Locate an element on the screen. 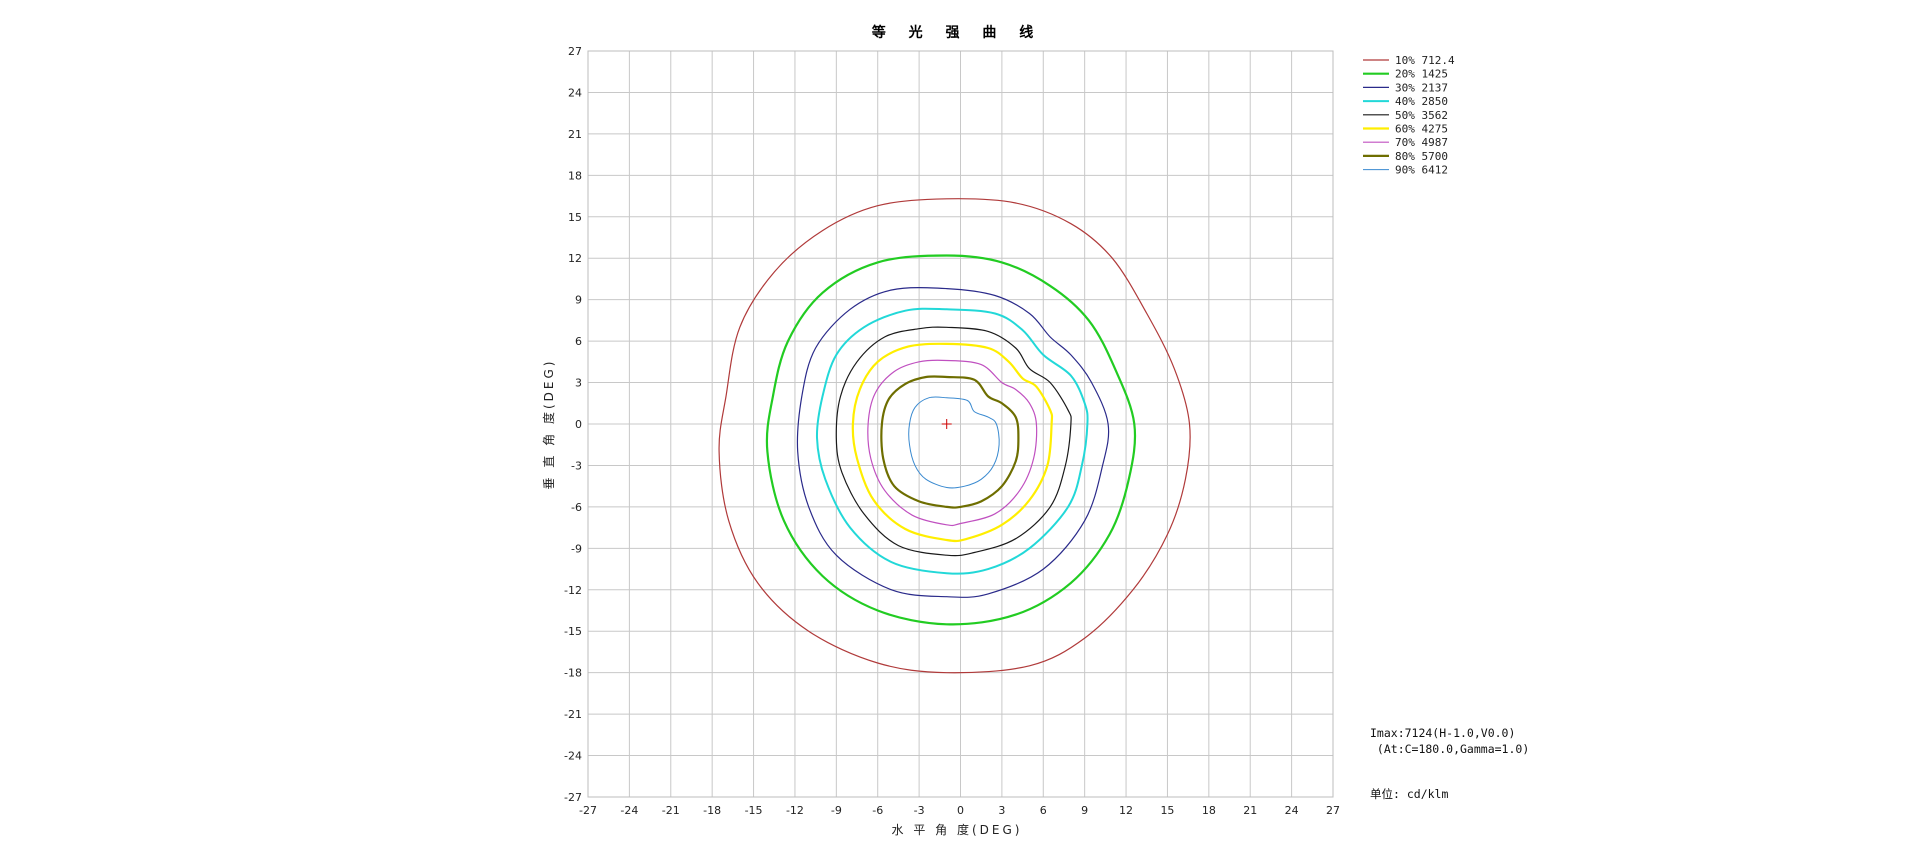 The width and height of the screenshot is (1915, 846). legend-label: 30% 2137 is located at coordinates (1421, 87).